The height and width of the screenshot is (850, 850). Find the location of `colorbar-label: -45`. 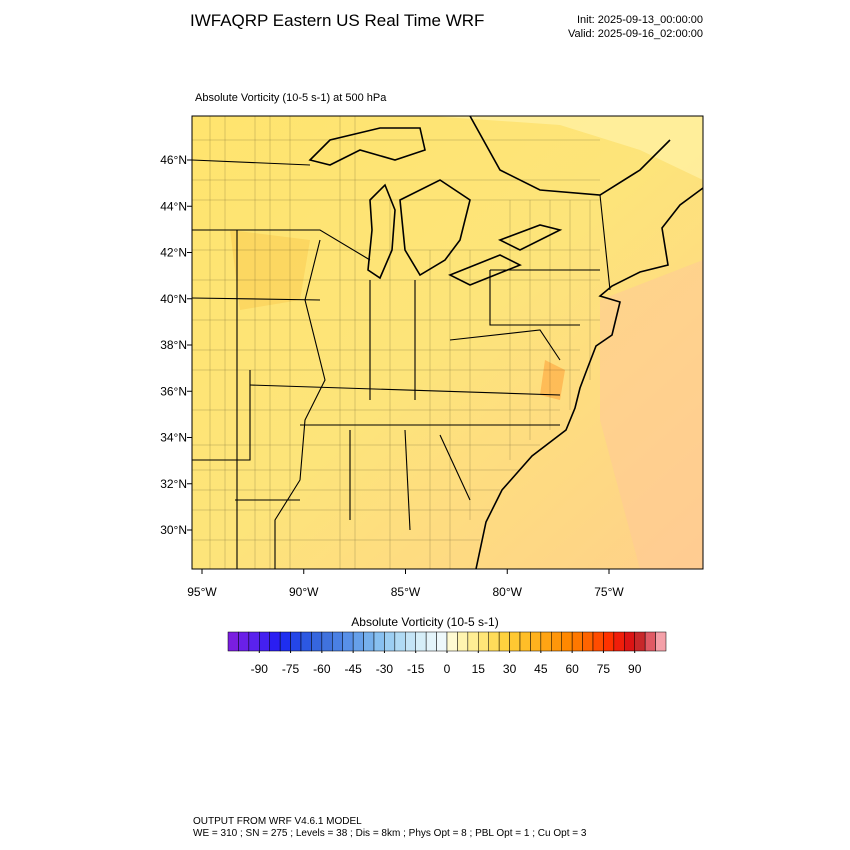

colorbar-label: -45 is located at coordinates (353, 669).